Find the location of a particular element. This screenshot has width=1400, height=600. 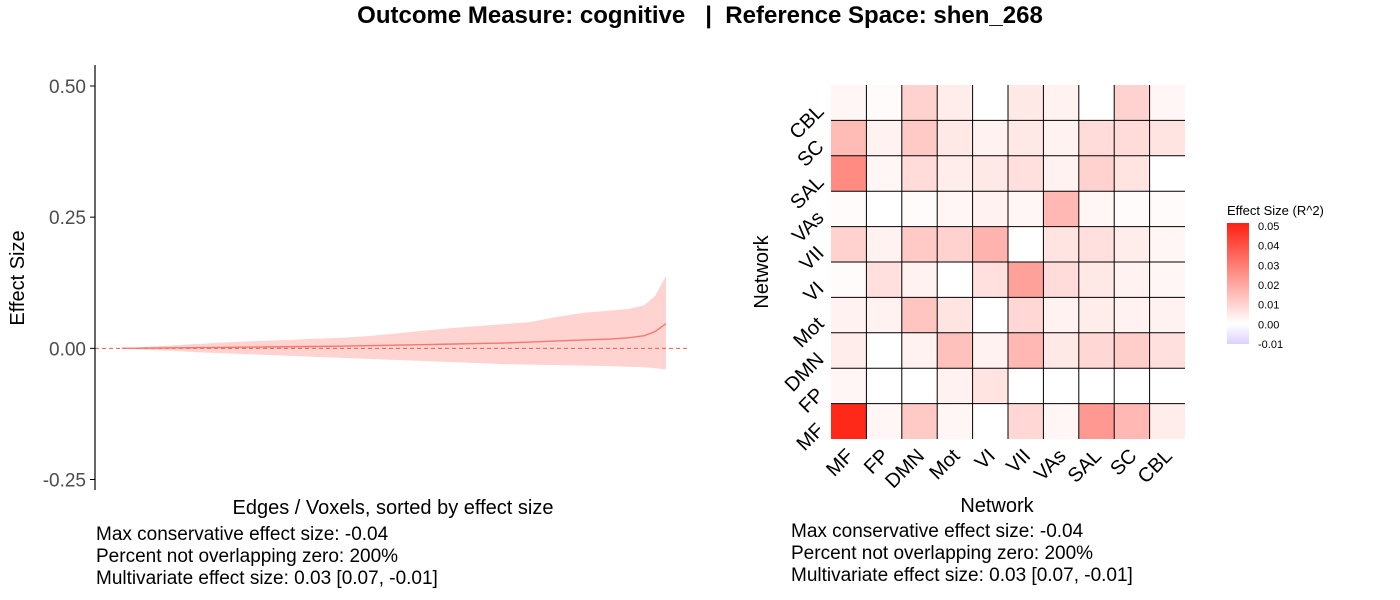

heatmap-y-tick-label: VII is located at coordinates (812, 258).